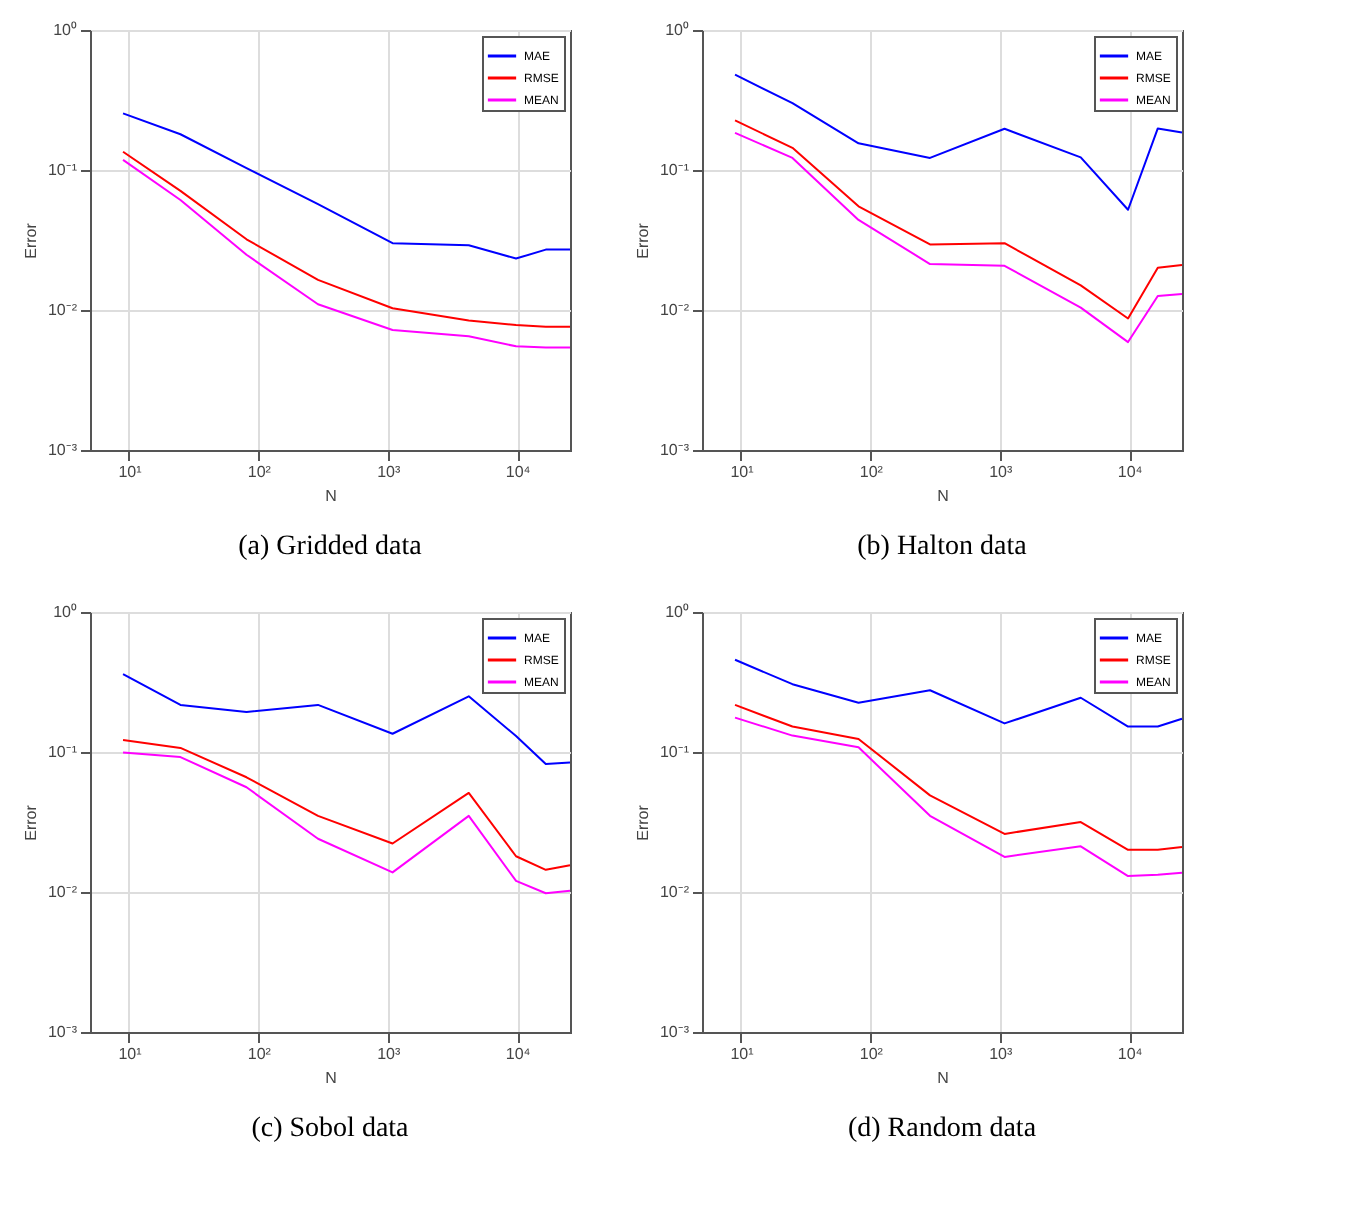 The image size is (1368, 1212). I want to click on text: (b) Halton data, so click(943, 547).